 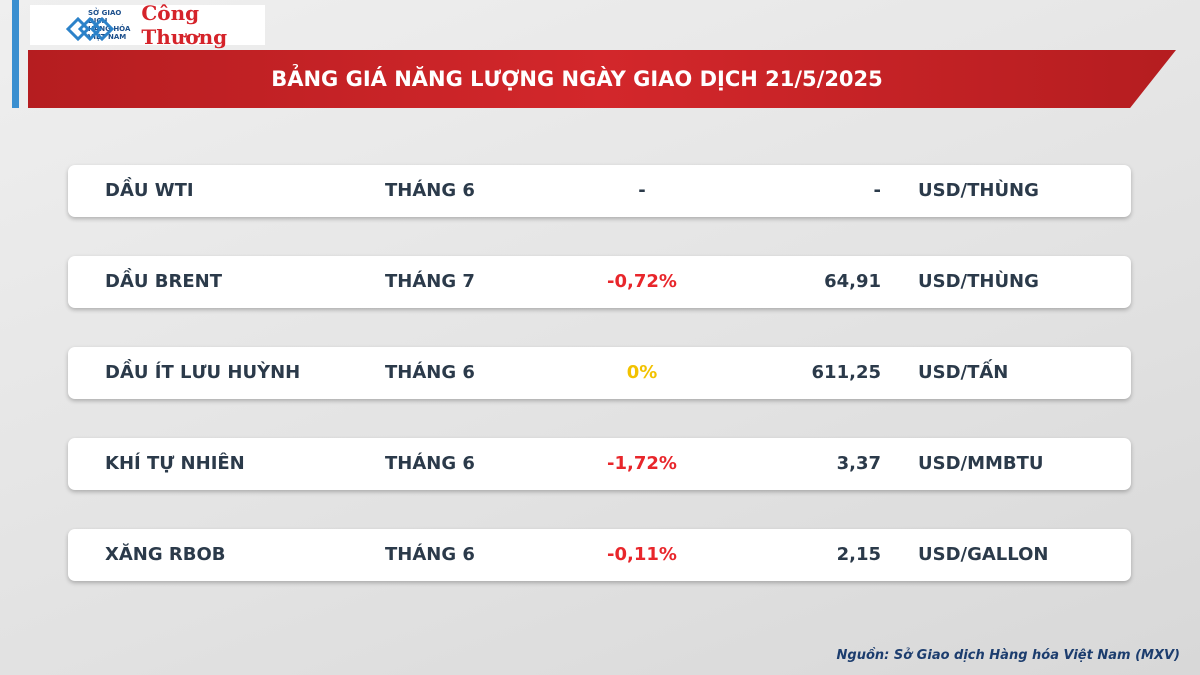 I want to click on contract-month: THÁNG 7, so click(x=430, y=281).